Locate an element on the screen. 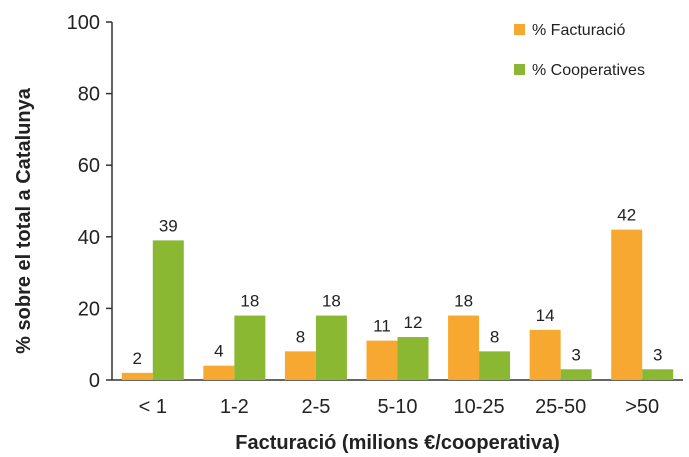 The height and width of the screenshot is (457, 689). x-tick-label: >50 is located at coordinates (642, 407).